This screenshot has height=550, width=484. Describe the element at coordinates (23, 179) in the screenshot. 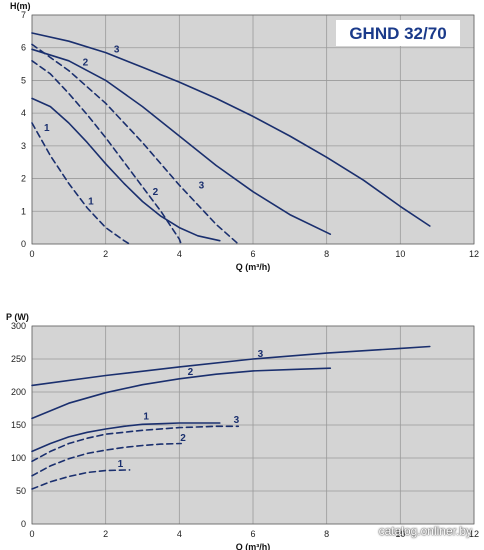

I see `y-tick-label: 2` at that location.